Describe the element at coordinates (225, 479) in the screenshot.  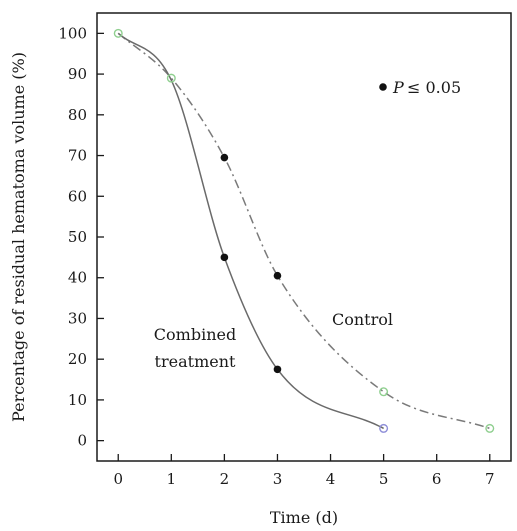
I see `x-tick-label: 2` at that location.